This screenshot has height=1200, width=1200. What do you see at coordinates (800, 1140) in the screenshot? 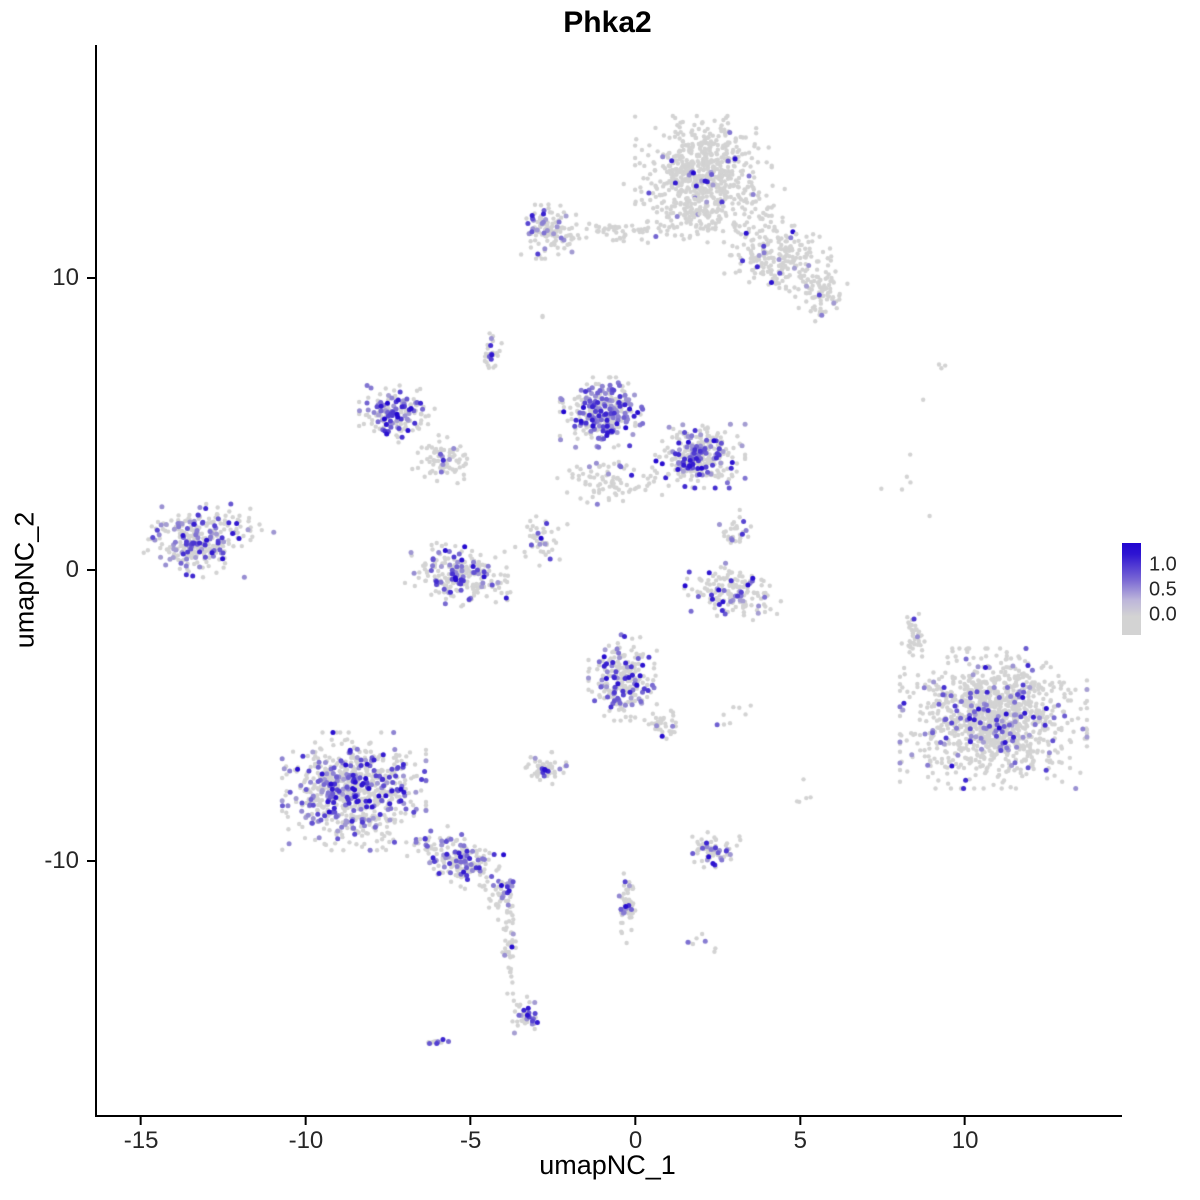
I see `x-tick-label: 5` at bounding box center [800, 1140].